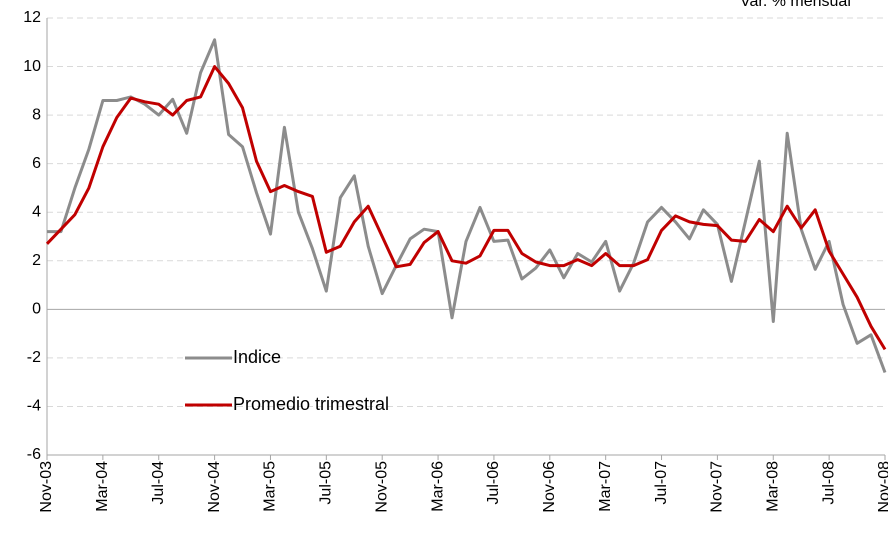  I want to click on y-tick-label: -4, so click(34, 406).